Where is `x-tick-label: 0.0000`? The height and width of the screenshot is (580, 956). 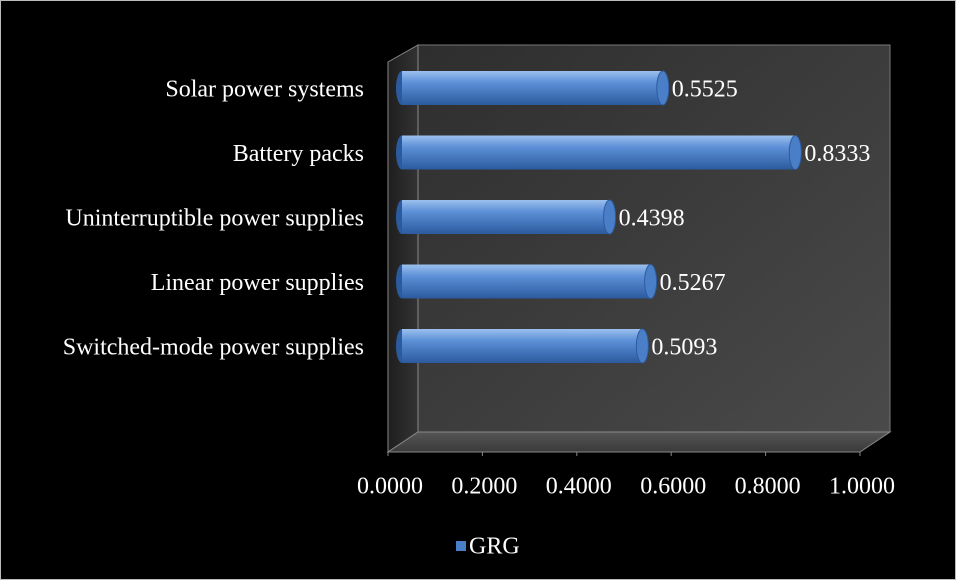
x-tick-label: 0.0000 is located at coordinates (390, 487).